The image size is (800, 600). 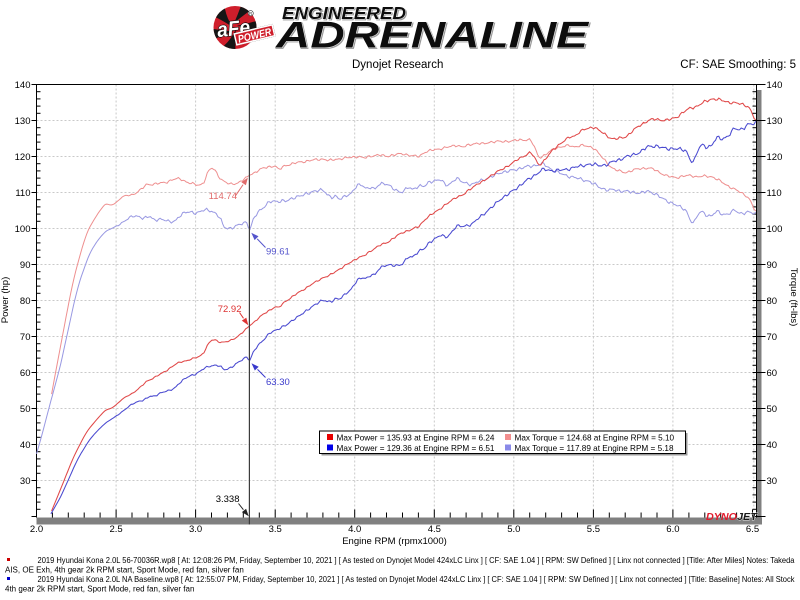 I want to click on svg-text:Max Power = 135.93 at Engine R: Max Power = 135.93 at Engine RPM = 6.24, so click(x=416, y=438).